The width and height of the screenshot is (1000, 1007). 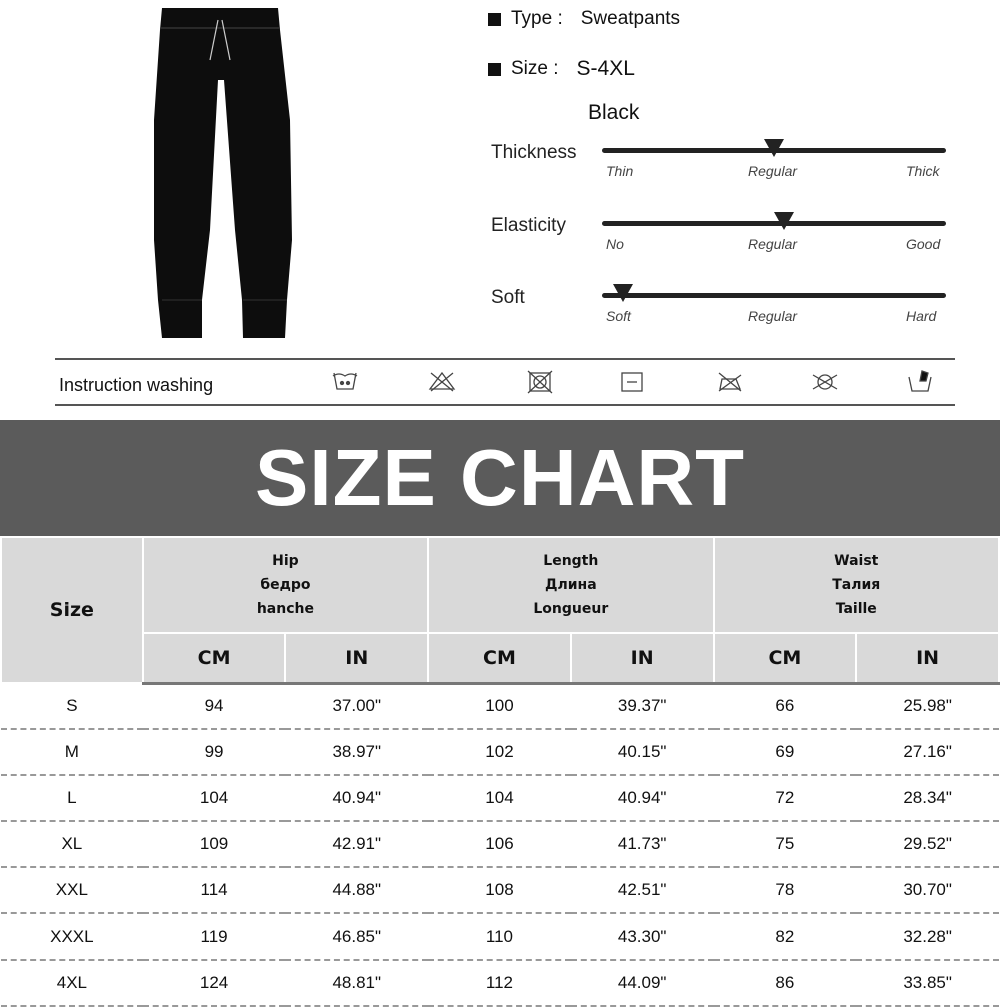 I want to click on table-row: S 94 37.00" 100 39.37" 66 25.98", so click(x=500, y=707).